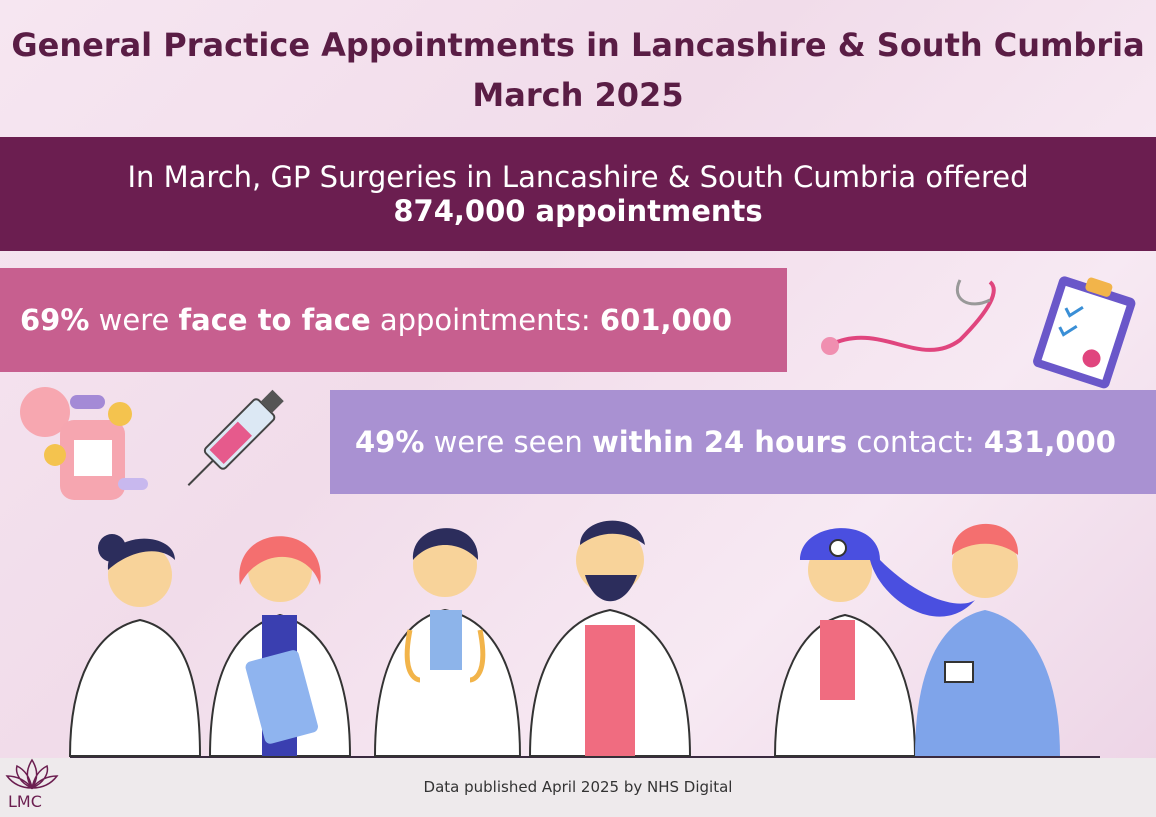 This screenshot has height=817, width=1156. I want to click on source-note: Data published April 2025 by NHS Digital, so click(578, 787).